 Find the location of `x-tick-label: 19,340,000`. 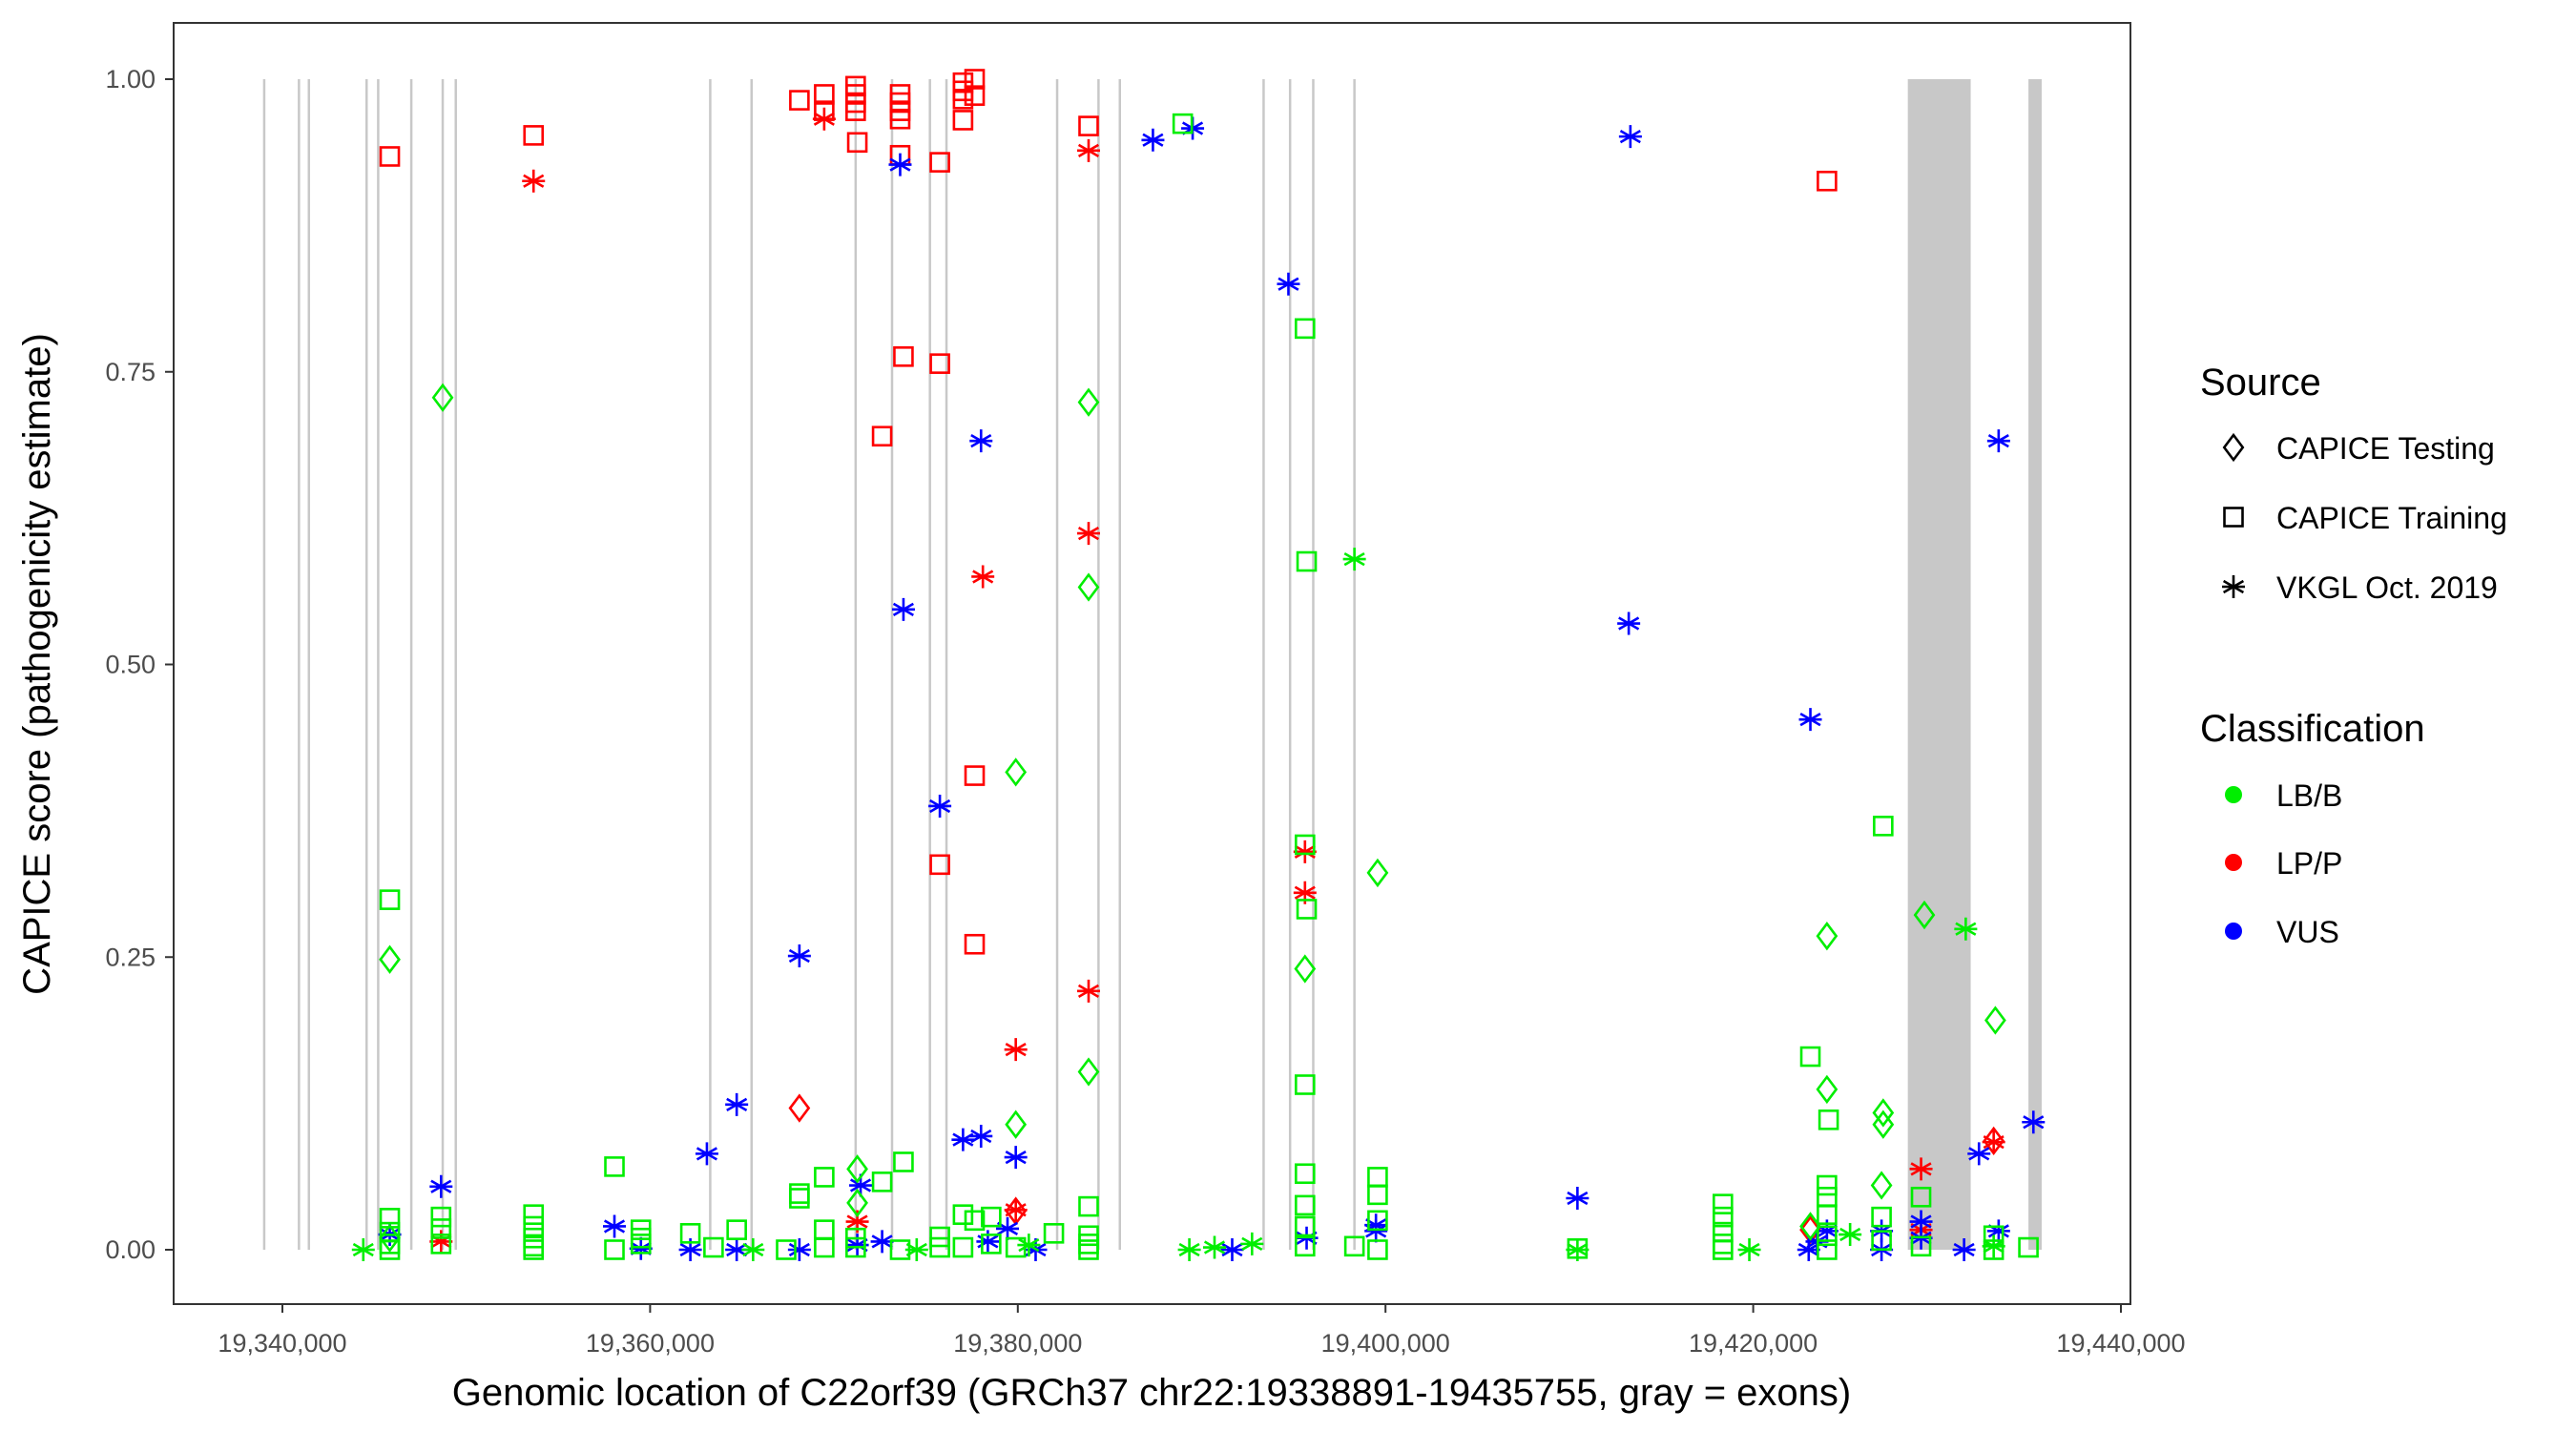

x-tick-label: 19,340,000 is located at coordinates (282, 1343).